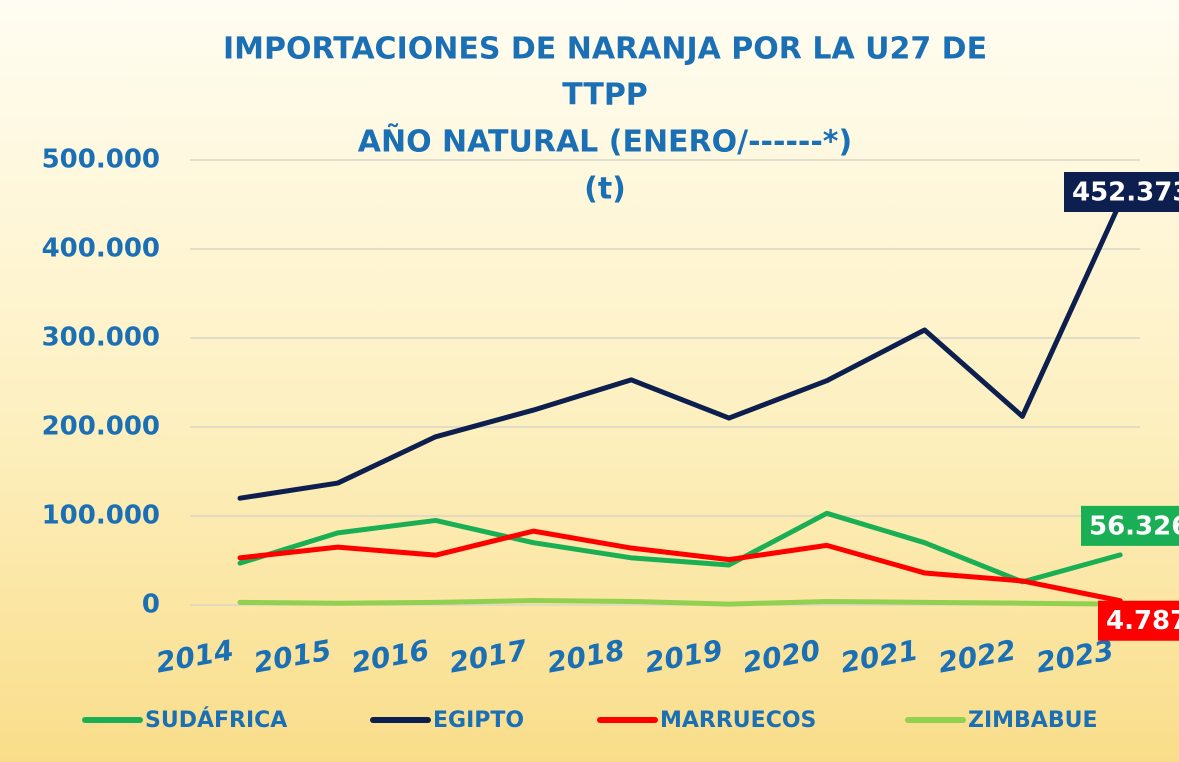 The width and height of the screenshot is (1179, 762). Describe the element at coordinates (1033, 720) in the screenshot. I see `legend-label: ZIMBABUE` at that location.